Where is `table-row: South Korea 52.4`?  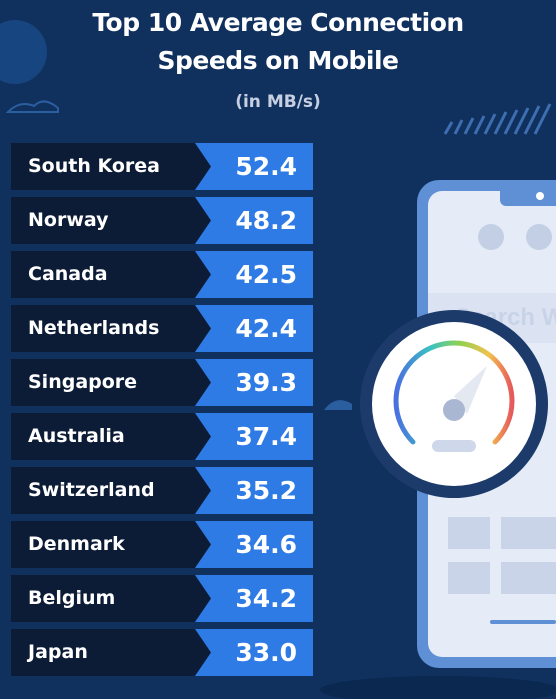 table-row: South Korea 52.4 is located at coordinates (162, 166).